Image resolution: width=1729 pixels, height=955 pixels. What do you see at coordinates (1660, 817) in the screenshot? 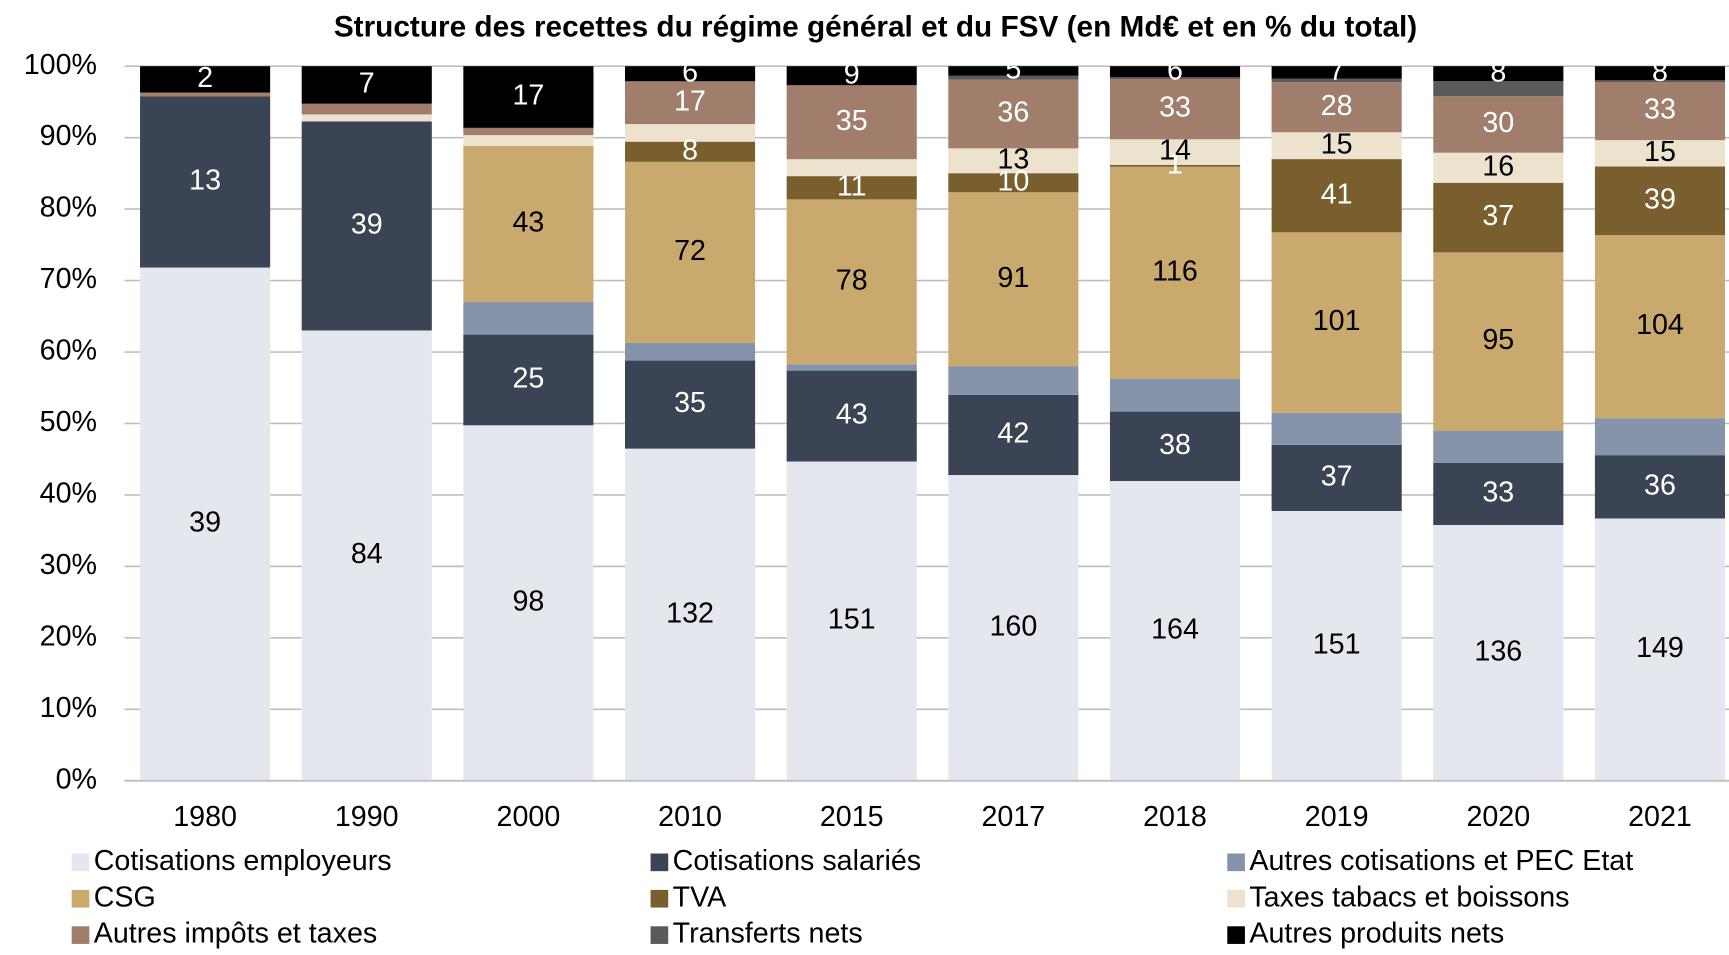
I see `x-tick-label: 2021` at bounding box center [1660, 817].